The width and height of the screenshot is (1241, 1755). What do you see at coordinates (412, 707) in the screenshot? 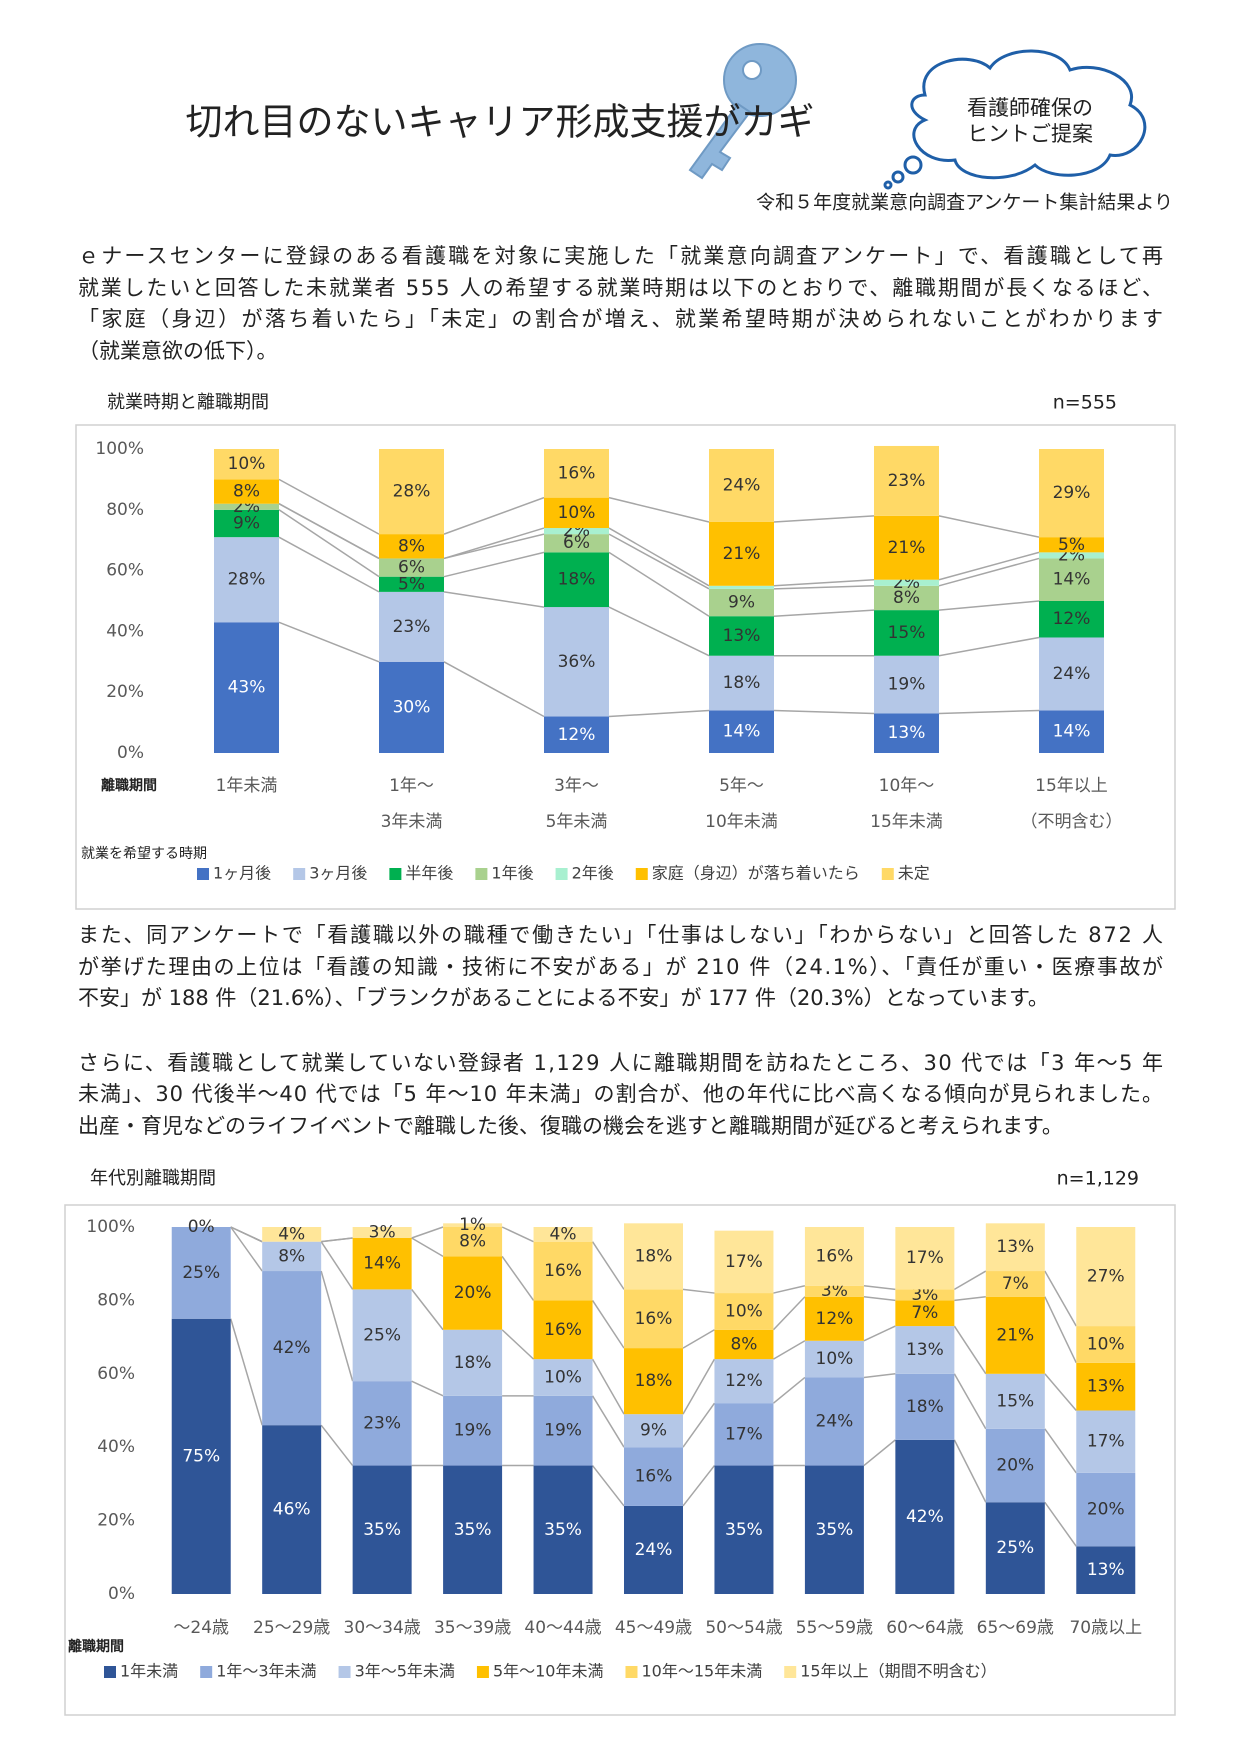
I see `data-label: 30%` at bounding box center [412, 707].